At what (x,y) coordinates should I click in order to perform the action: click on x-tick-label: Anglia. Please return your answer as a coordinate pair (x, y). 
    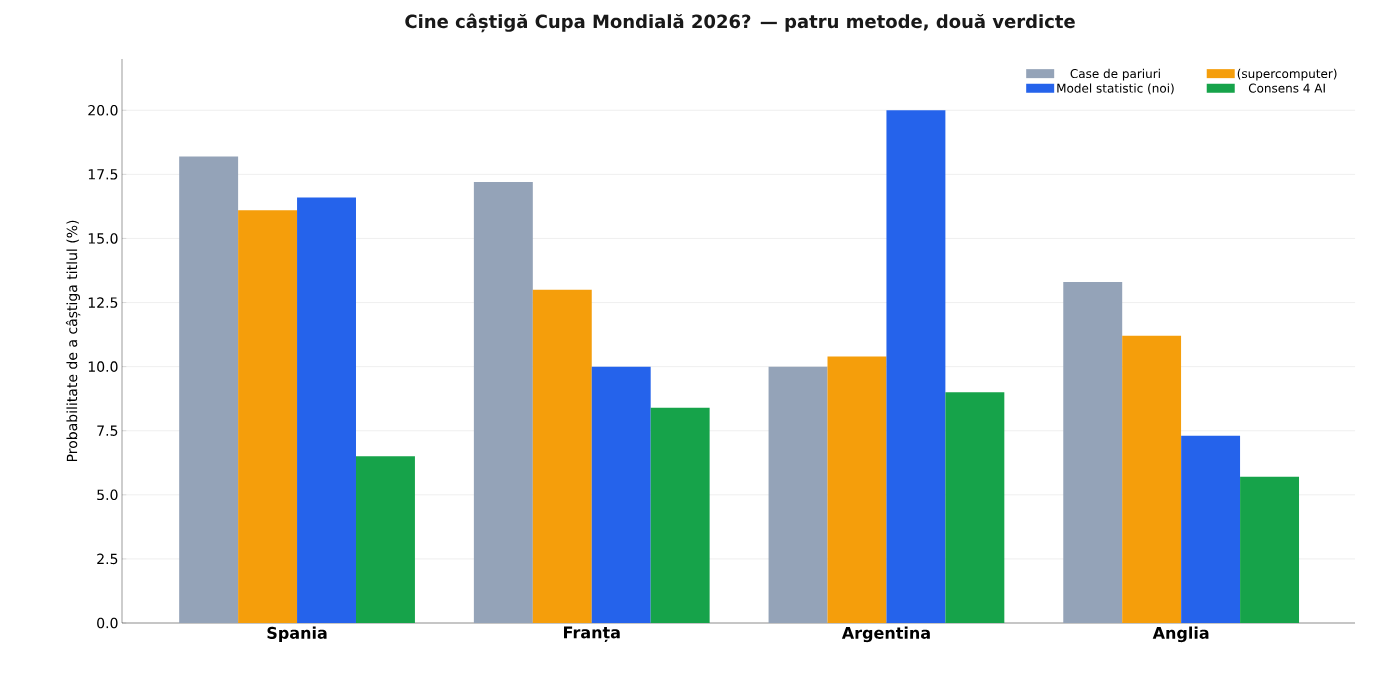
    Looking at the image, I should click on (1180, 634).